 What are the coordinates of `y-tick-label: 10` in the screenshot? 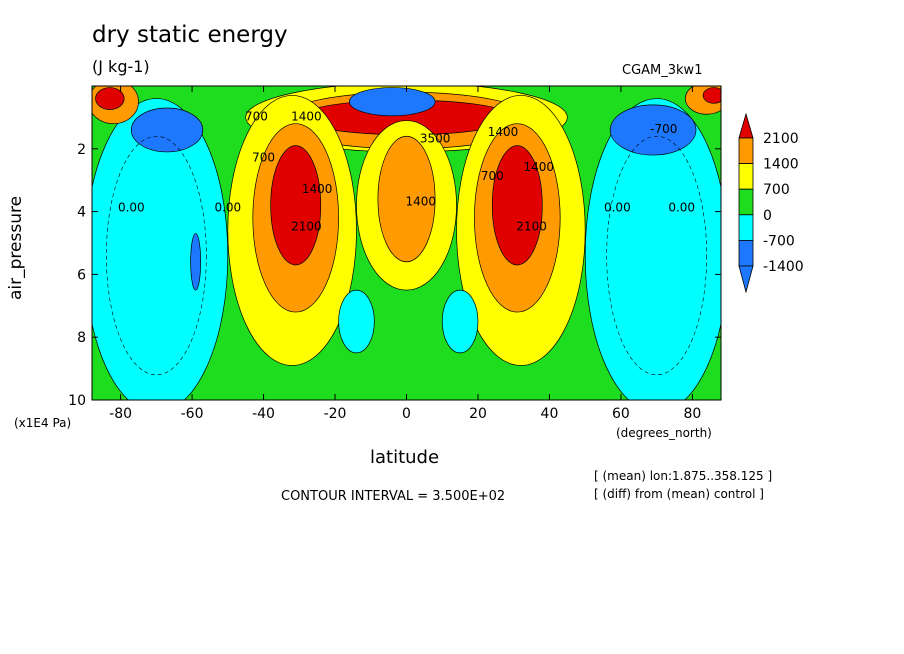 It's located at (77, 401).